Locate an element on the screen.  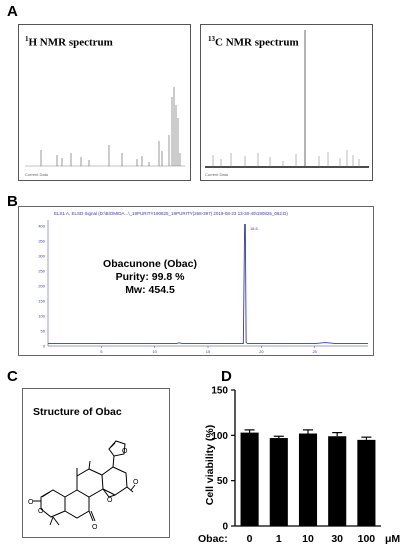
mw-text: Mw: 454.5 is located at coordinates (150, 290).